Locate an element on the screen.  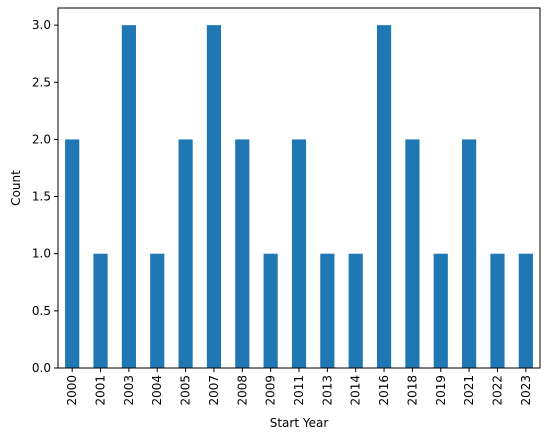
x-tick-label-2013: 2013 is located at coordinates (327, 390).